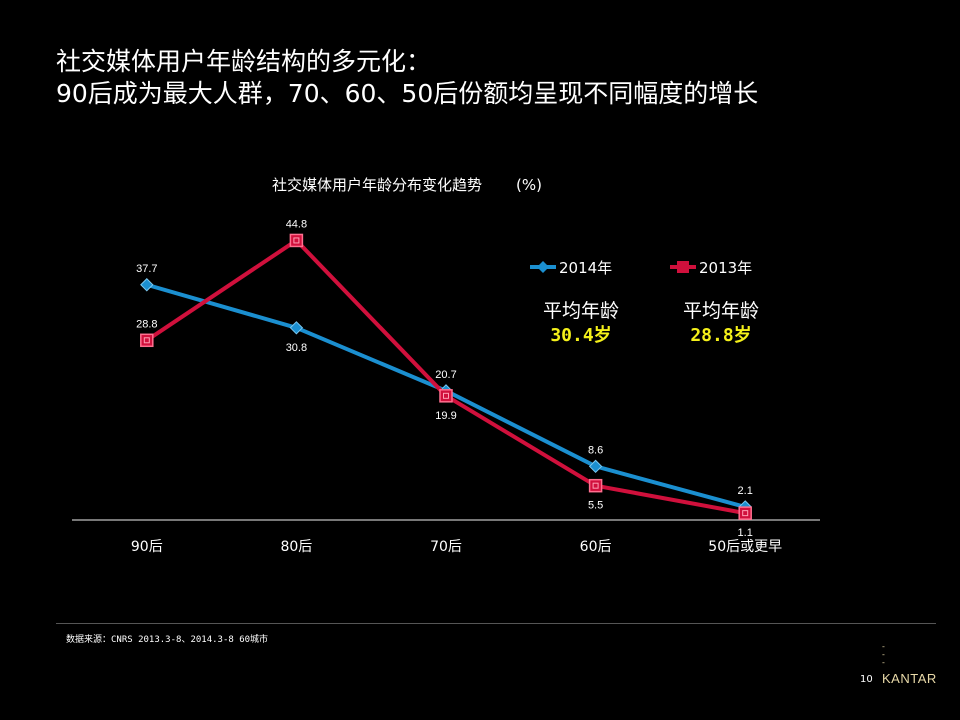  I want to click on data-label: 19.9, so click(445, 416).